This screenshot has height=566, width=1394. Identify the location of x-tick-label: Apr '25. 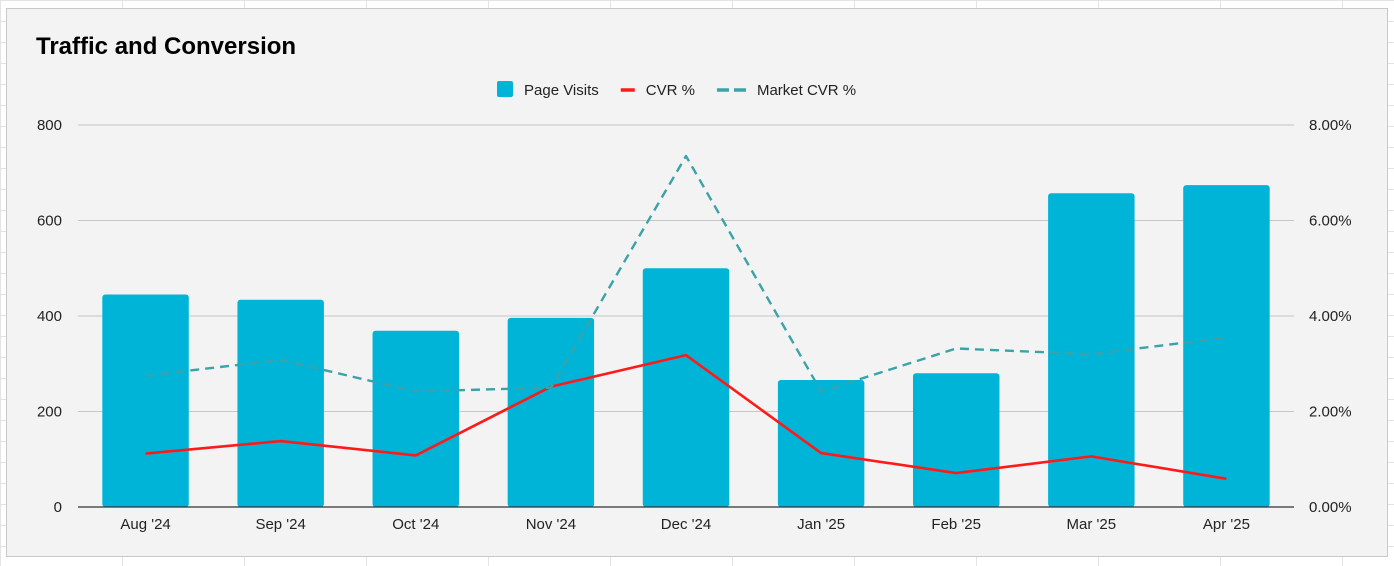
(1226, 524).